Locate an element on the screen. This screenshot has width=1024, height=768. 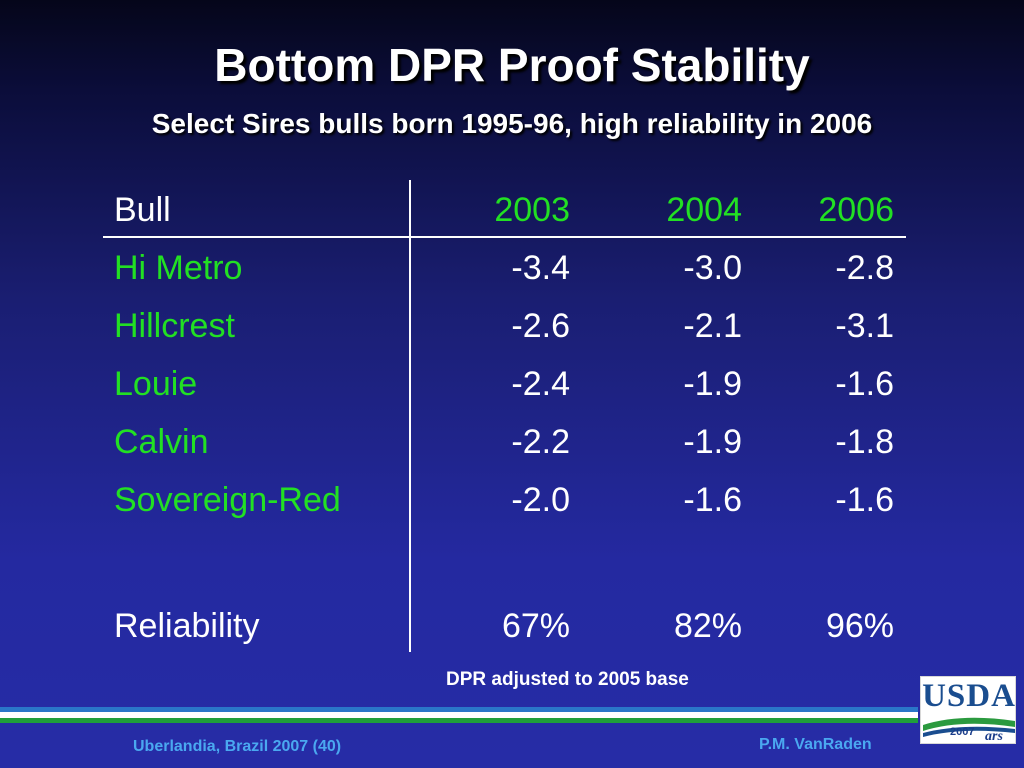
dpr-value: -1.8 is located at coordinates (864, 442).